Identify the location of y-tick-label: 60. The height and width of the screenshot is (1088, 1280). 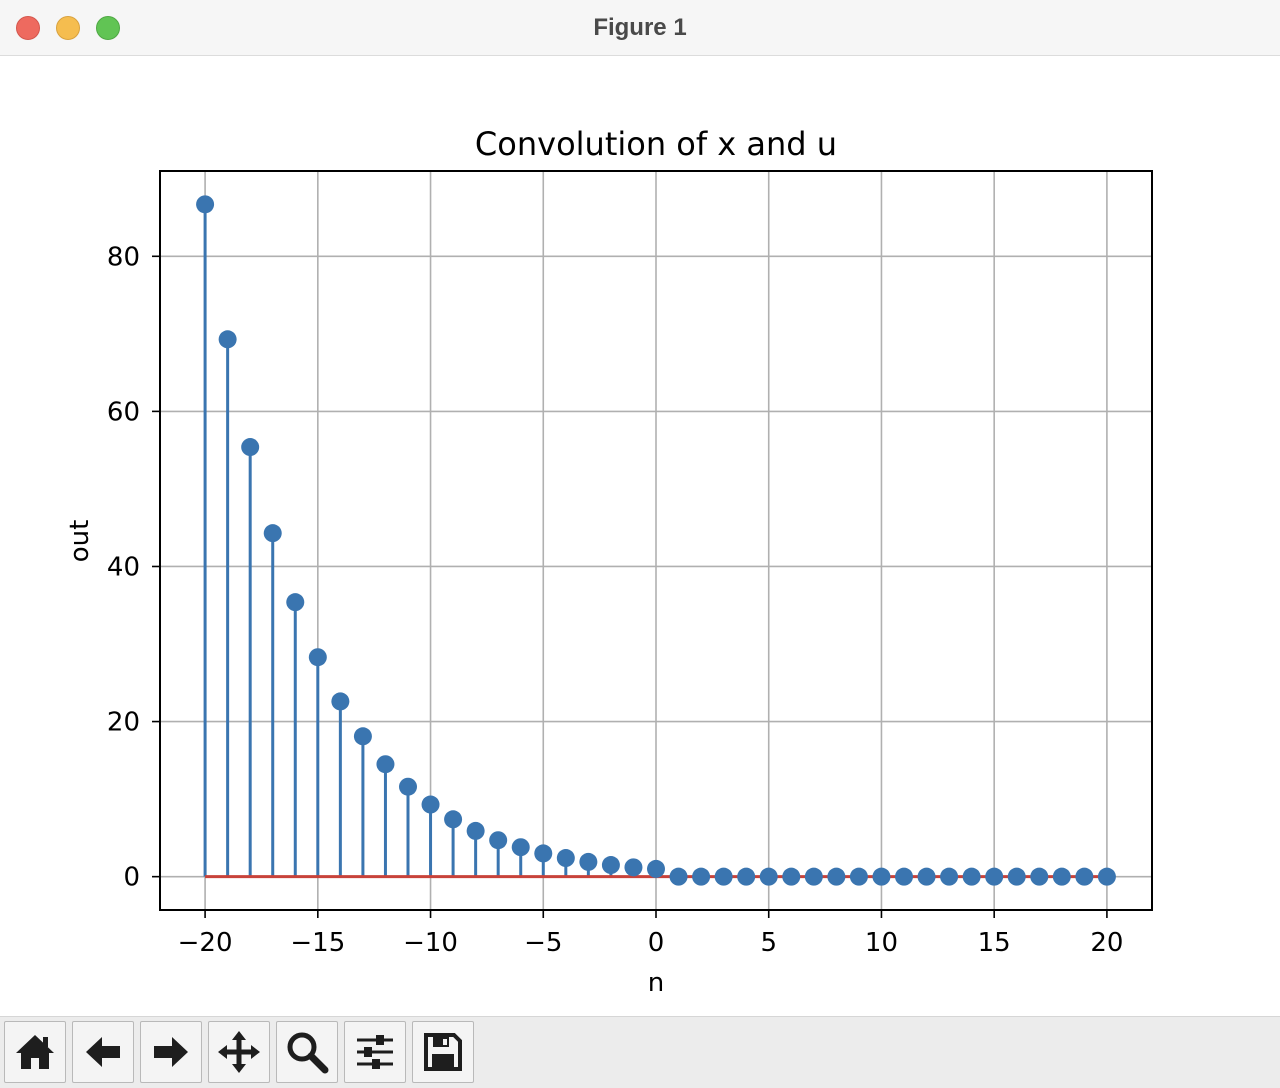
(123, 412).